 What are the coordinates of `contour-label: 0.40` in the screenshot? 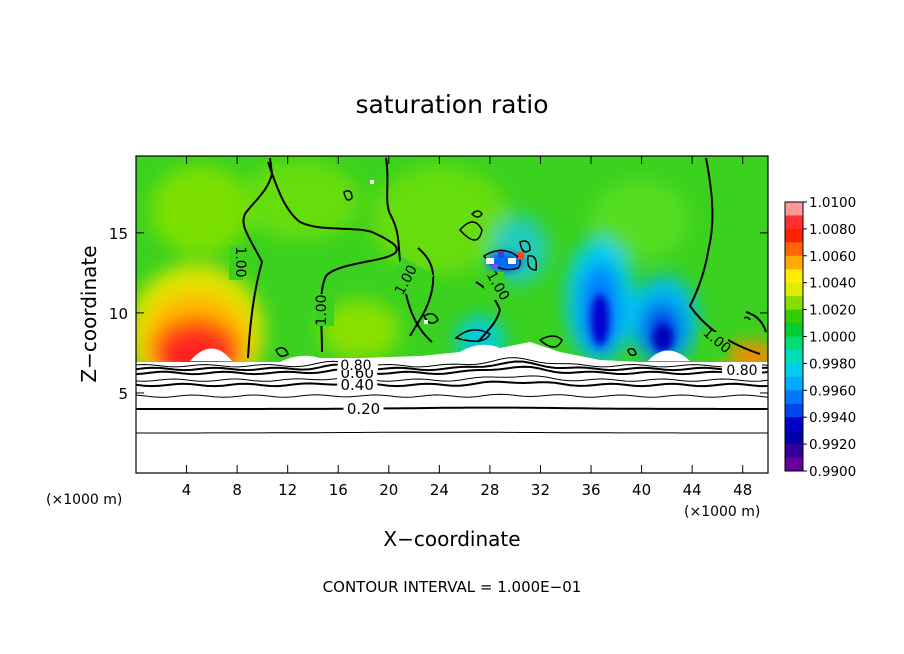 It's located at (356, 385).